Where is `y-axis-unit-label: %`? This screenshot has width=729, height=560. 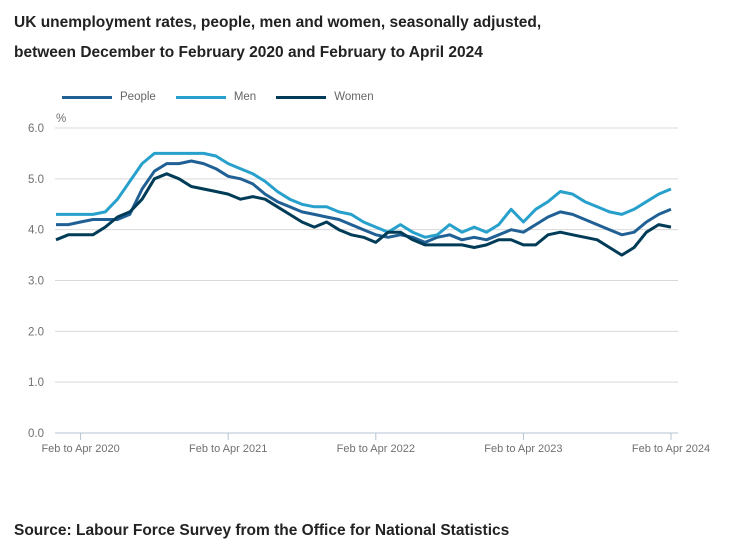 y-axis-unit-label: % is located at coordinates (61, 119).